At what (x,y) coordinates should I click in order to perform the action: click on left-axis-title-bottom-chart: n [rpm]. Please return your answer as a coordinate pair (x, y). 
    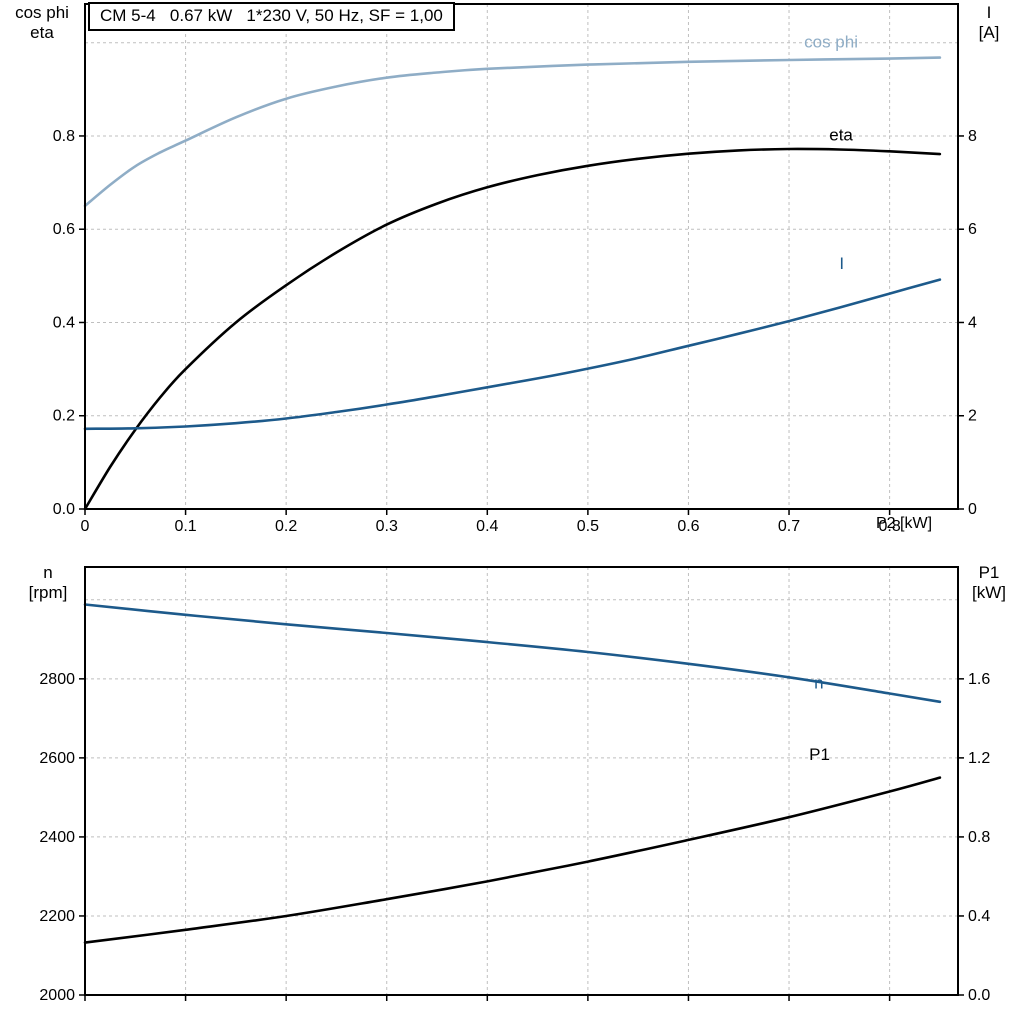
    Looking at the image, I should click on (48, 583).